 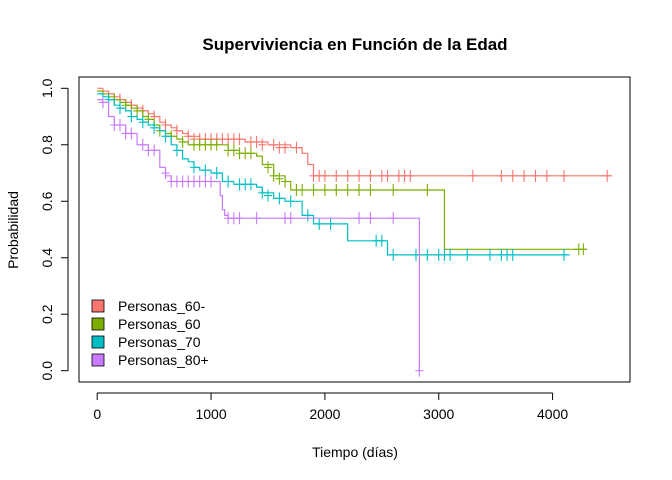 I want to click on y-tick-label: 0.2, so click(x=47, y=314).